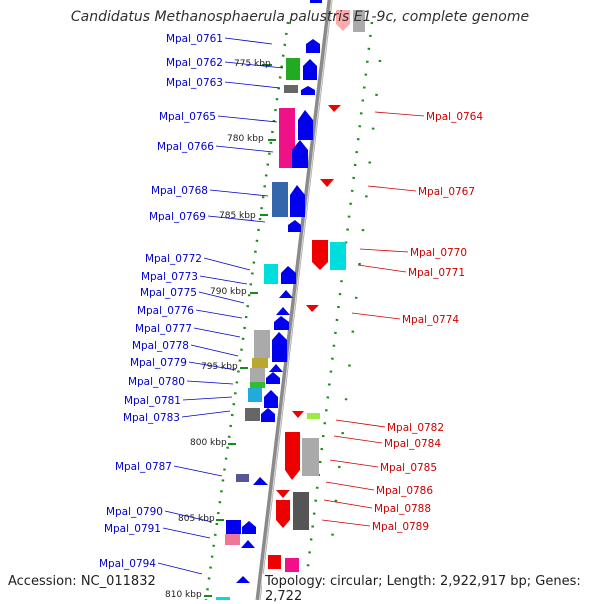 Image resolution: width=600 pixels, height=604 pixels. I want to click on svg-text: Mpal_0790, so click(134, 512).